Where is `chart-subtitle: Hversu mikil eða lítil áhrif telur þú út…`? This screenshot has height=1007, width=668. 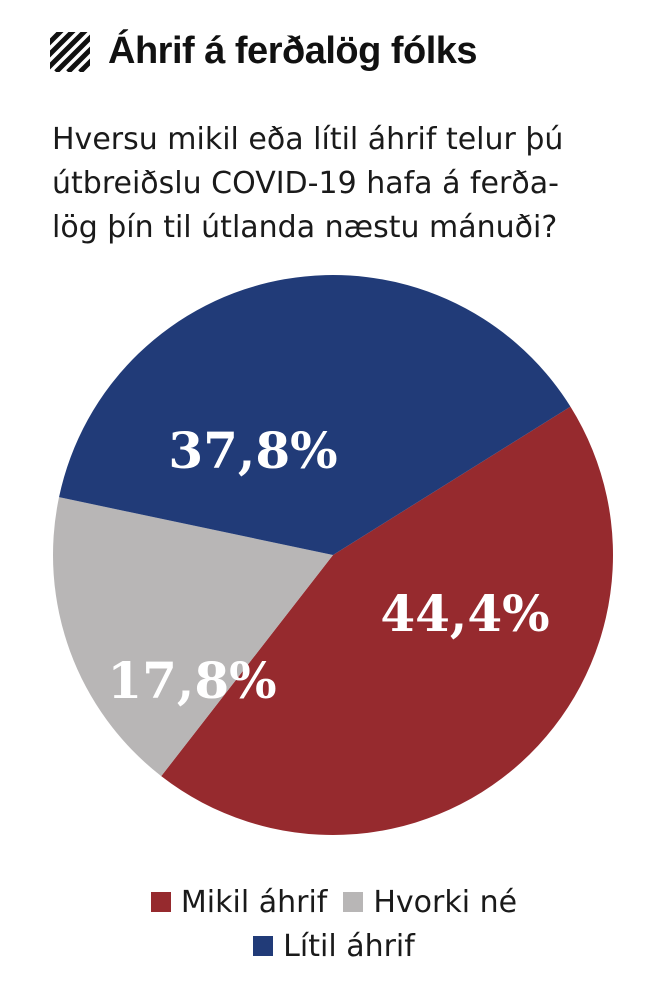
chart-subtitle: Hversu mikil eða lítil áhrif telur þú út… is located at coordinates (342, 184).